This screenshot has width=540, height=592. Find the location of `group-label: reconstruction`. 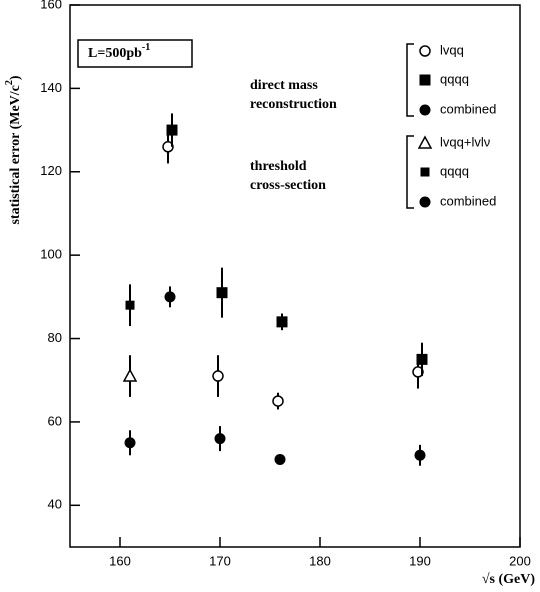

group-label: reconstruction is located at coordinates (293, 104).